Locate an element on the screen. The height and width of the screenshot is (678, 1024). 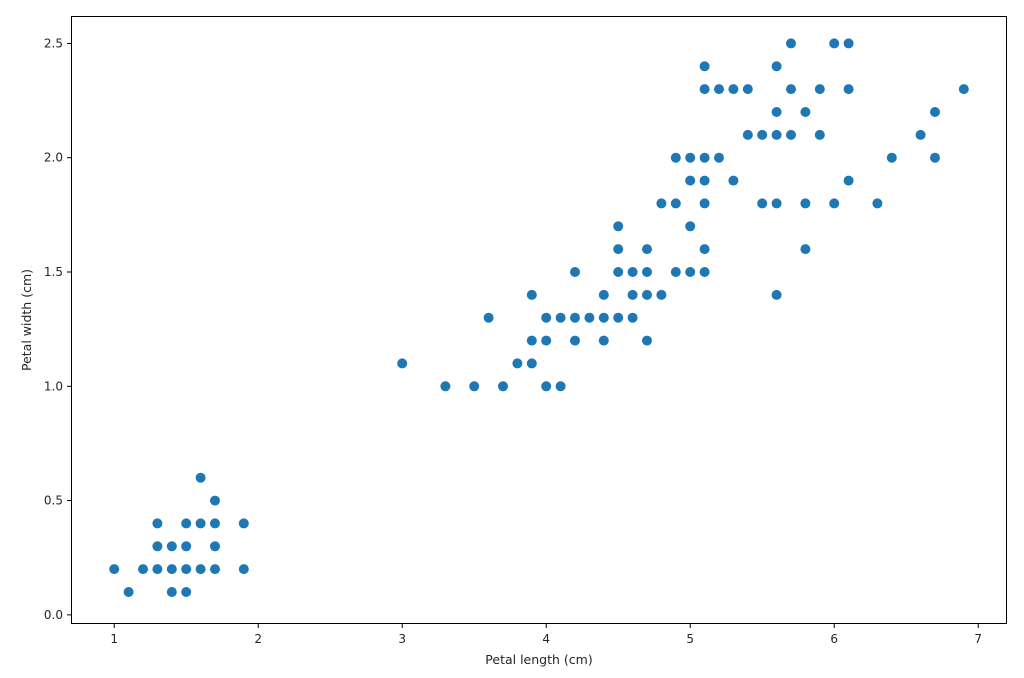
y-tick-label: 0.0 is located at coordinates (53, 615).